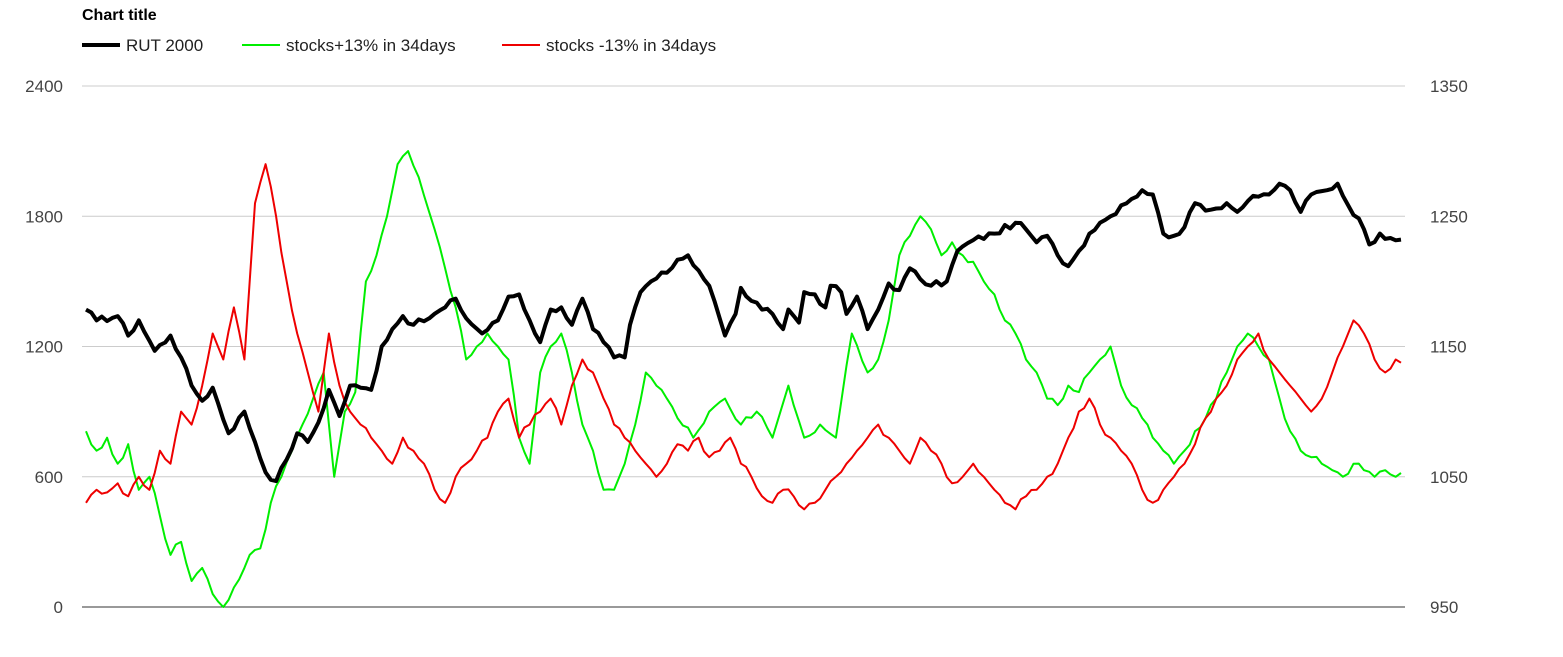 This screenshot has height=657, width=1563. I want to click on legend-label-rut: RUT 2000, so click(164, 45).